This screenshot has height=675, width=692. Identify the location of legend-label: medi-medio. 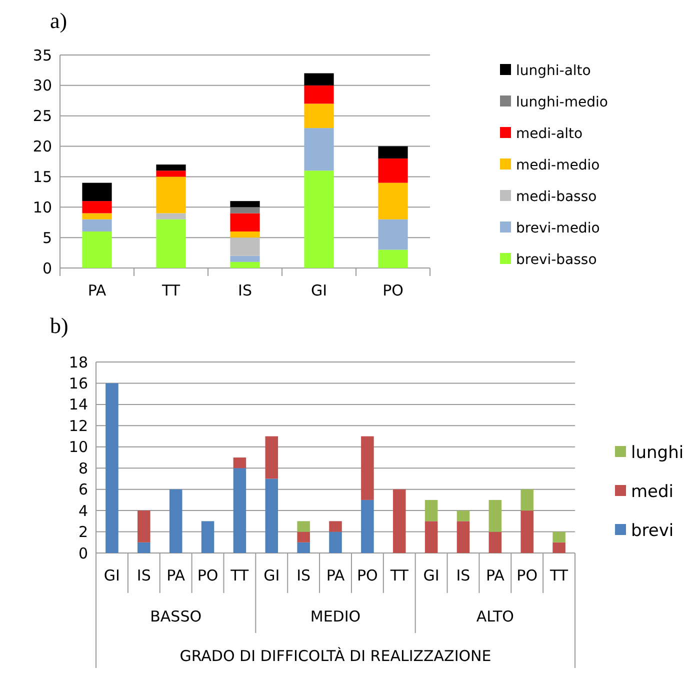
(558, 165).